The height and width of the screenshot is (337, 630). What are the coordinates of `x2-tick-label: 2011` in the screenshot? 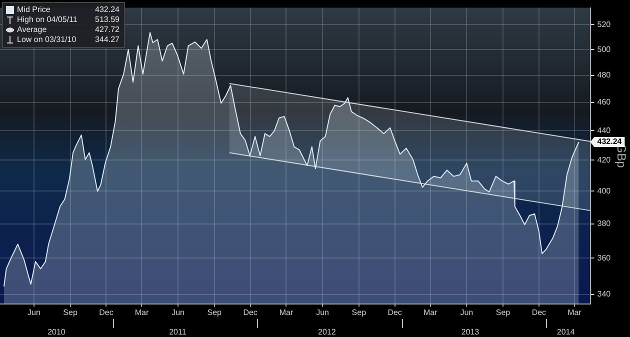 It's located at (178, 331).